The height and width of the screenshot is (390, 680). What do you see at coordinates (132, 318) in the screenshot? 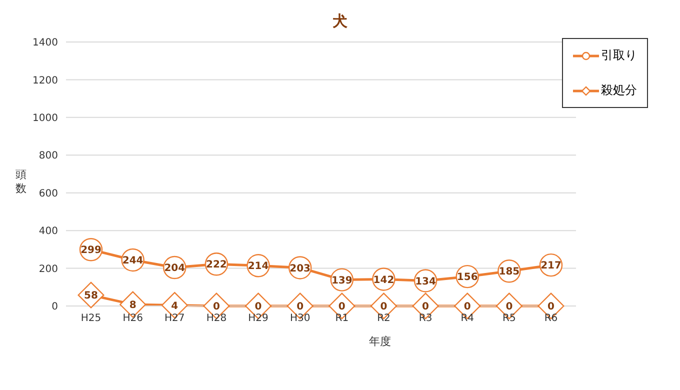
I see `x-tick-label: H26` at bounding box center [132, 318].